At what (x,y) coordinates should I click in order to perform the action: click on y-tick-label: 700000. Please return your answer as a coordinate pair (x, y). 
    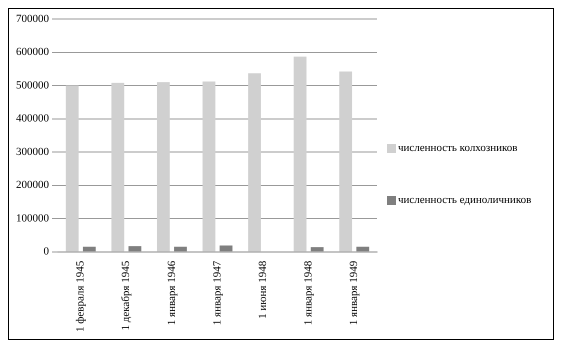
    Looking at the image, I should click on (33, 18).